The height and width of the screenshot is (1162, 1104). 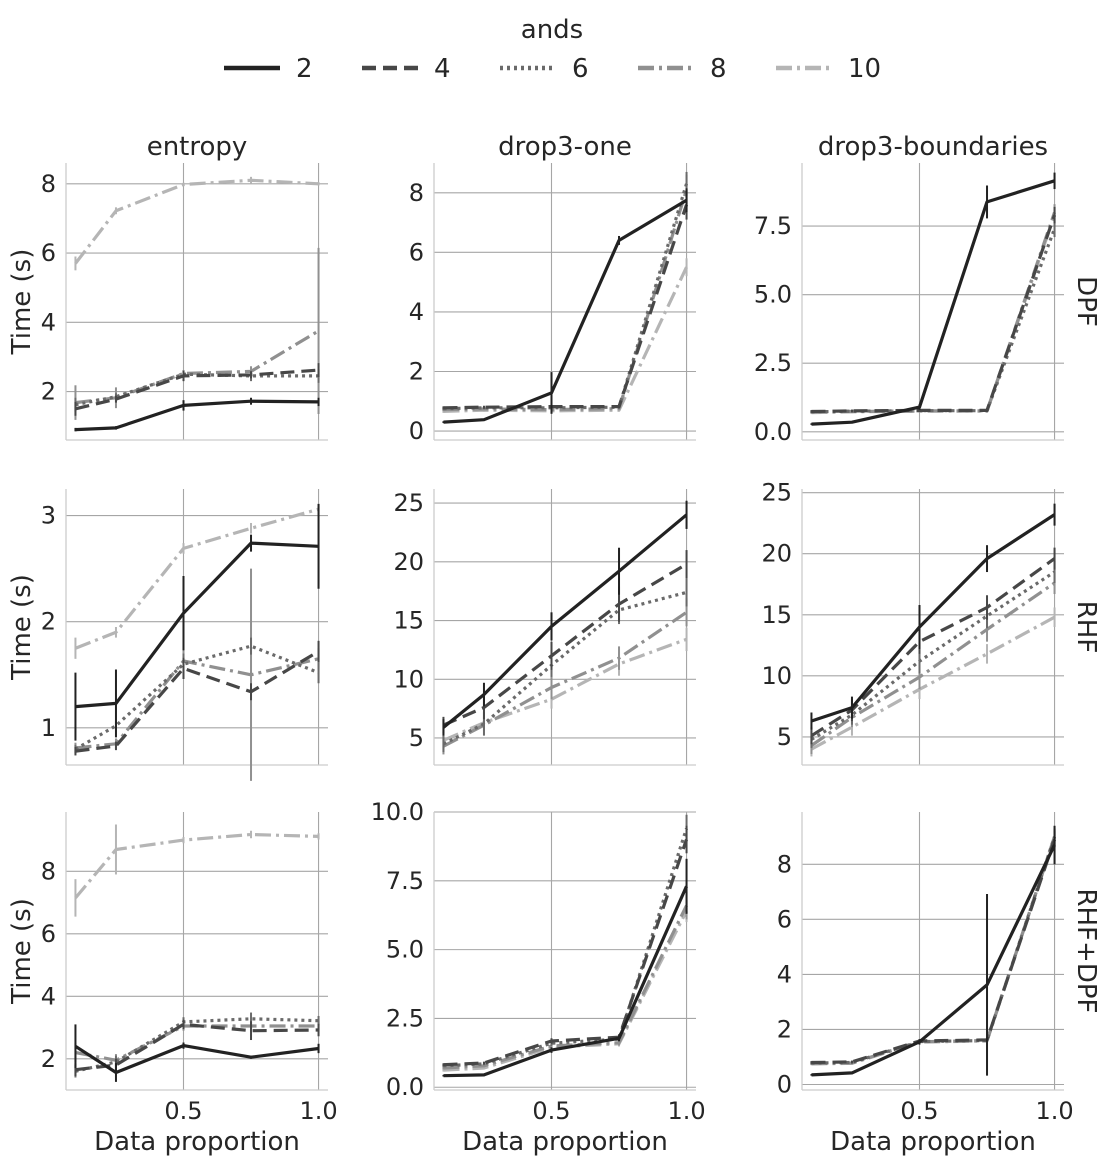 I want to click on panel-RHF-drop3-one: 5 10 15 20 25, so click(x=544, y=627).